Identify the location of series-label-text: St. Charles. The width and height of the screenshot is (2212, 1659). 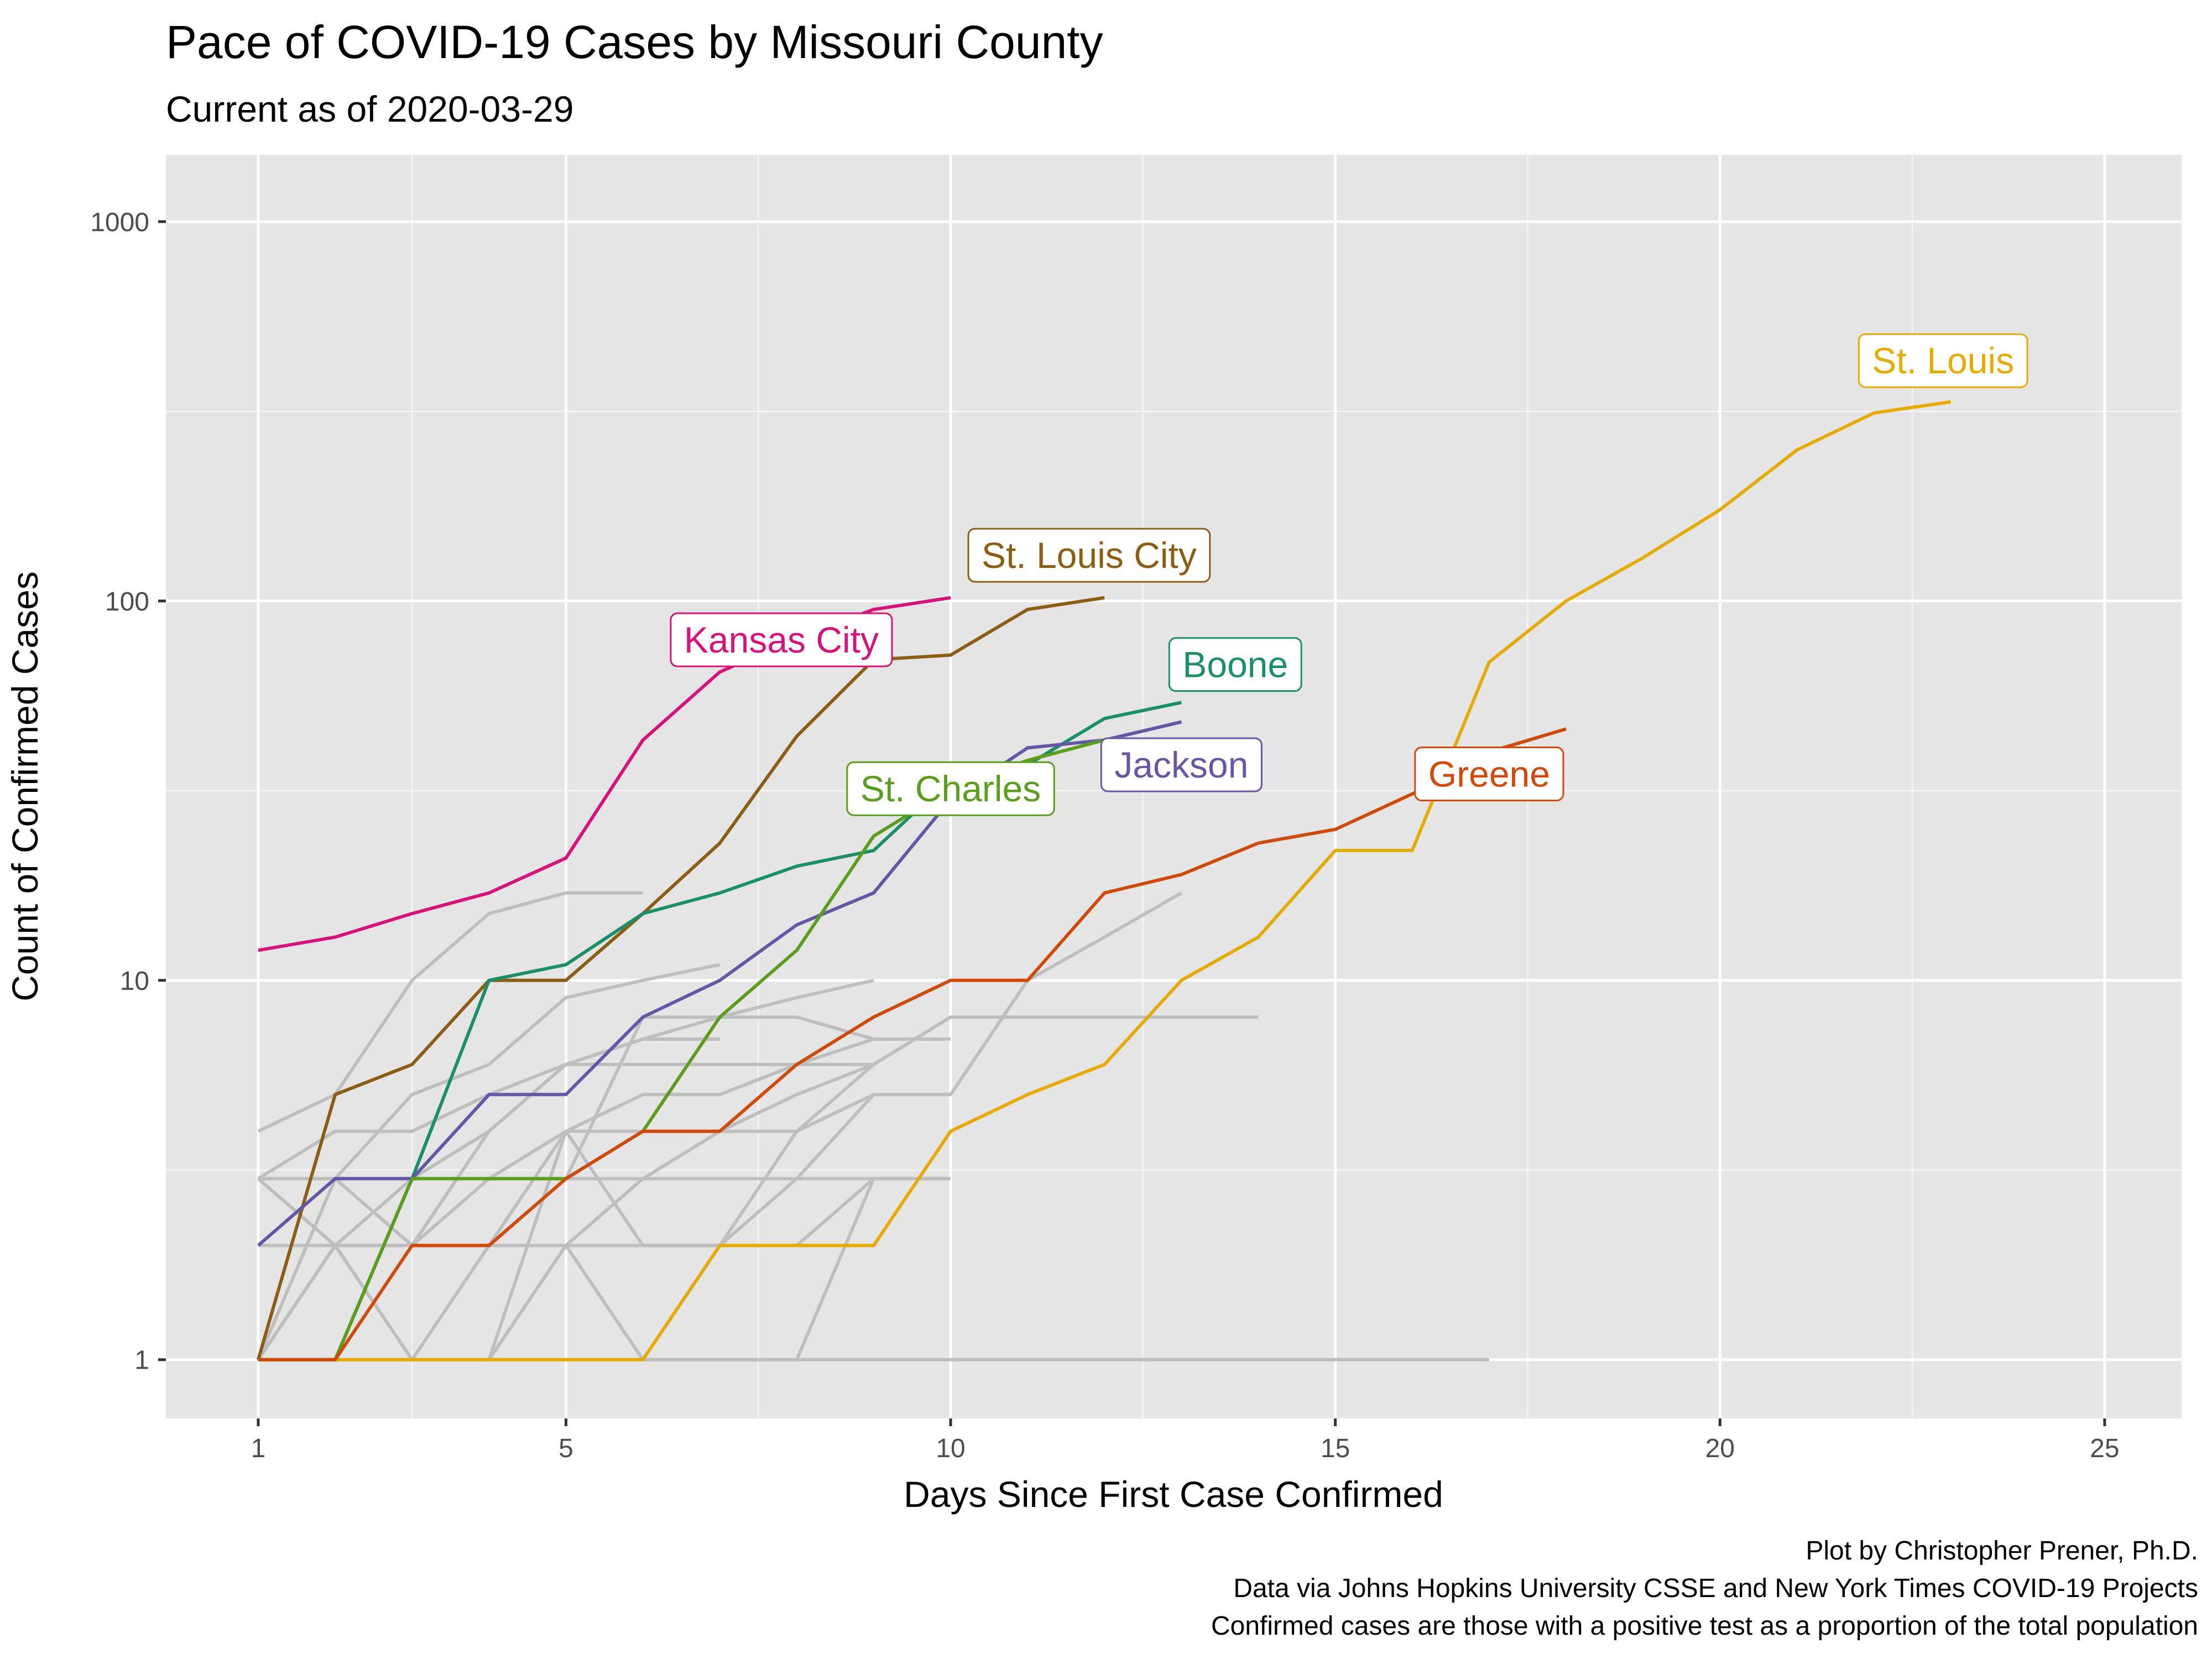
(951, 789).